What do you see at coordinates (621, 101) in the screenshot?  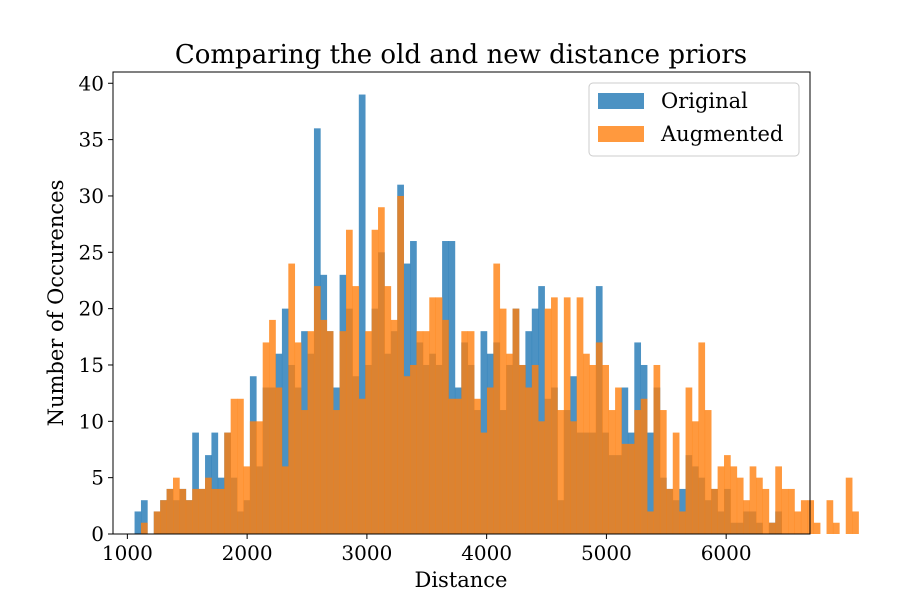 I see `legend-swatch-original` at bounding box center [621, 101].